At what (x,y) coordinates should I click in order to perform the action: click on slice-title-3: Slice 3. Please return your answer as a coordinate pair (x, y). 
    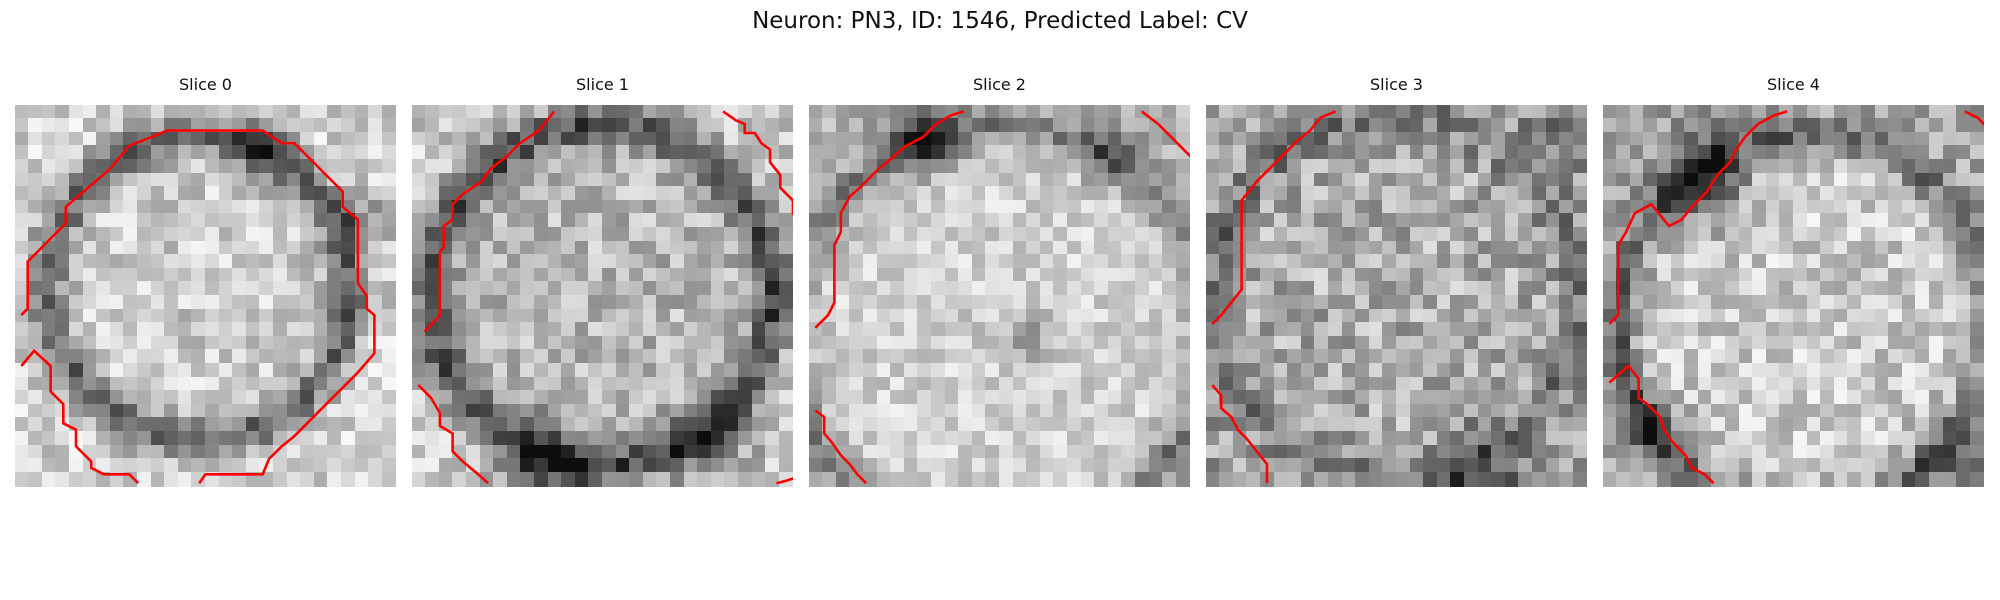
    Looking at the image, I should click on (1396, 84).